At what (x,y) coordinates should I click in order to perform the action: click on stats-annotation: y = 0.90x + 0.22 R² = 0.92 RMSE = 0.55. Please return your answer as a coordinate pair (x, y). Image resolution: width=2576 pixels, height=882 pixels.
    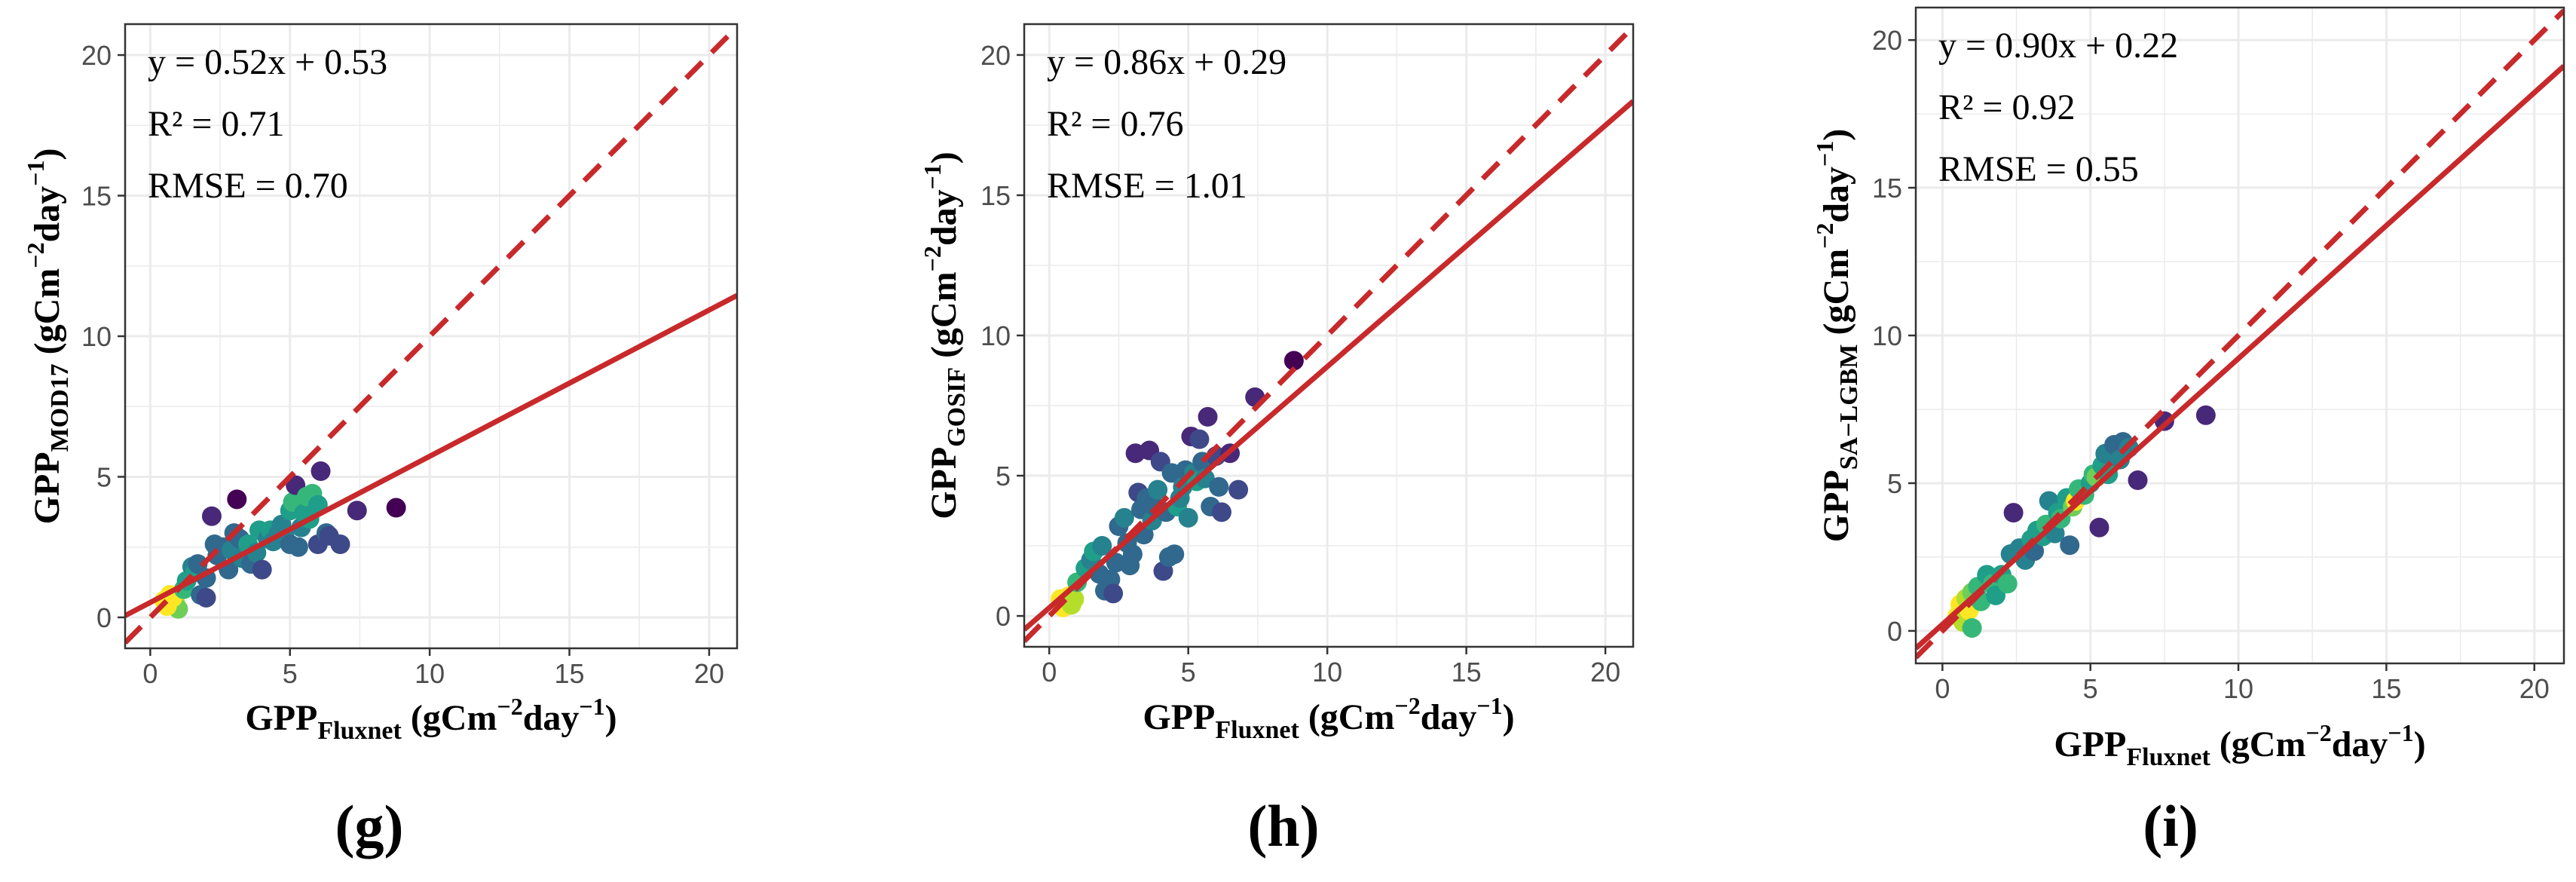
    Looking at the image, I should click on (2058, 107).